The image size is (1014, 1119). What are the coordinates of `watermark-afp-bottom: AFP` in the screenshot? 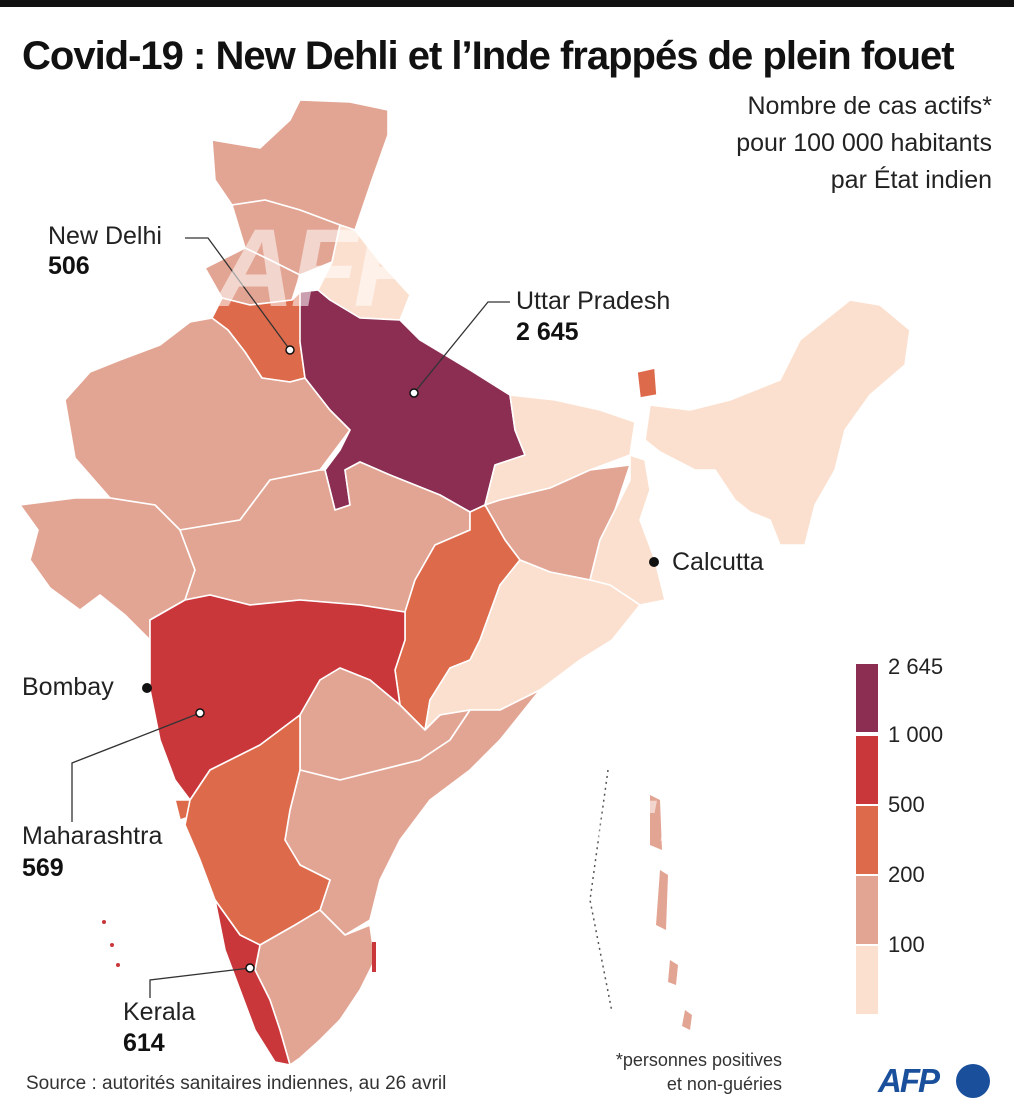 It's located at (626, 803).